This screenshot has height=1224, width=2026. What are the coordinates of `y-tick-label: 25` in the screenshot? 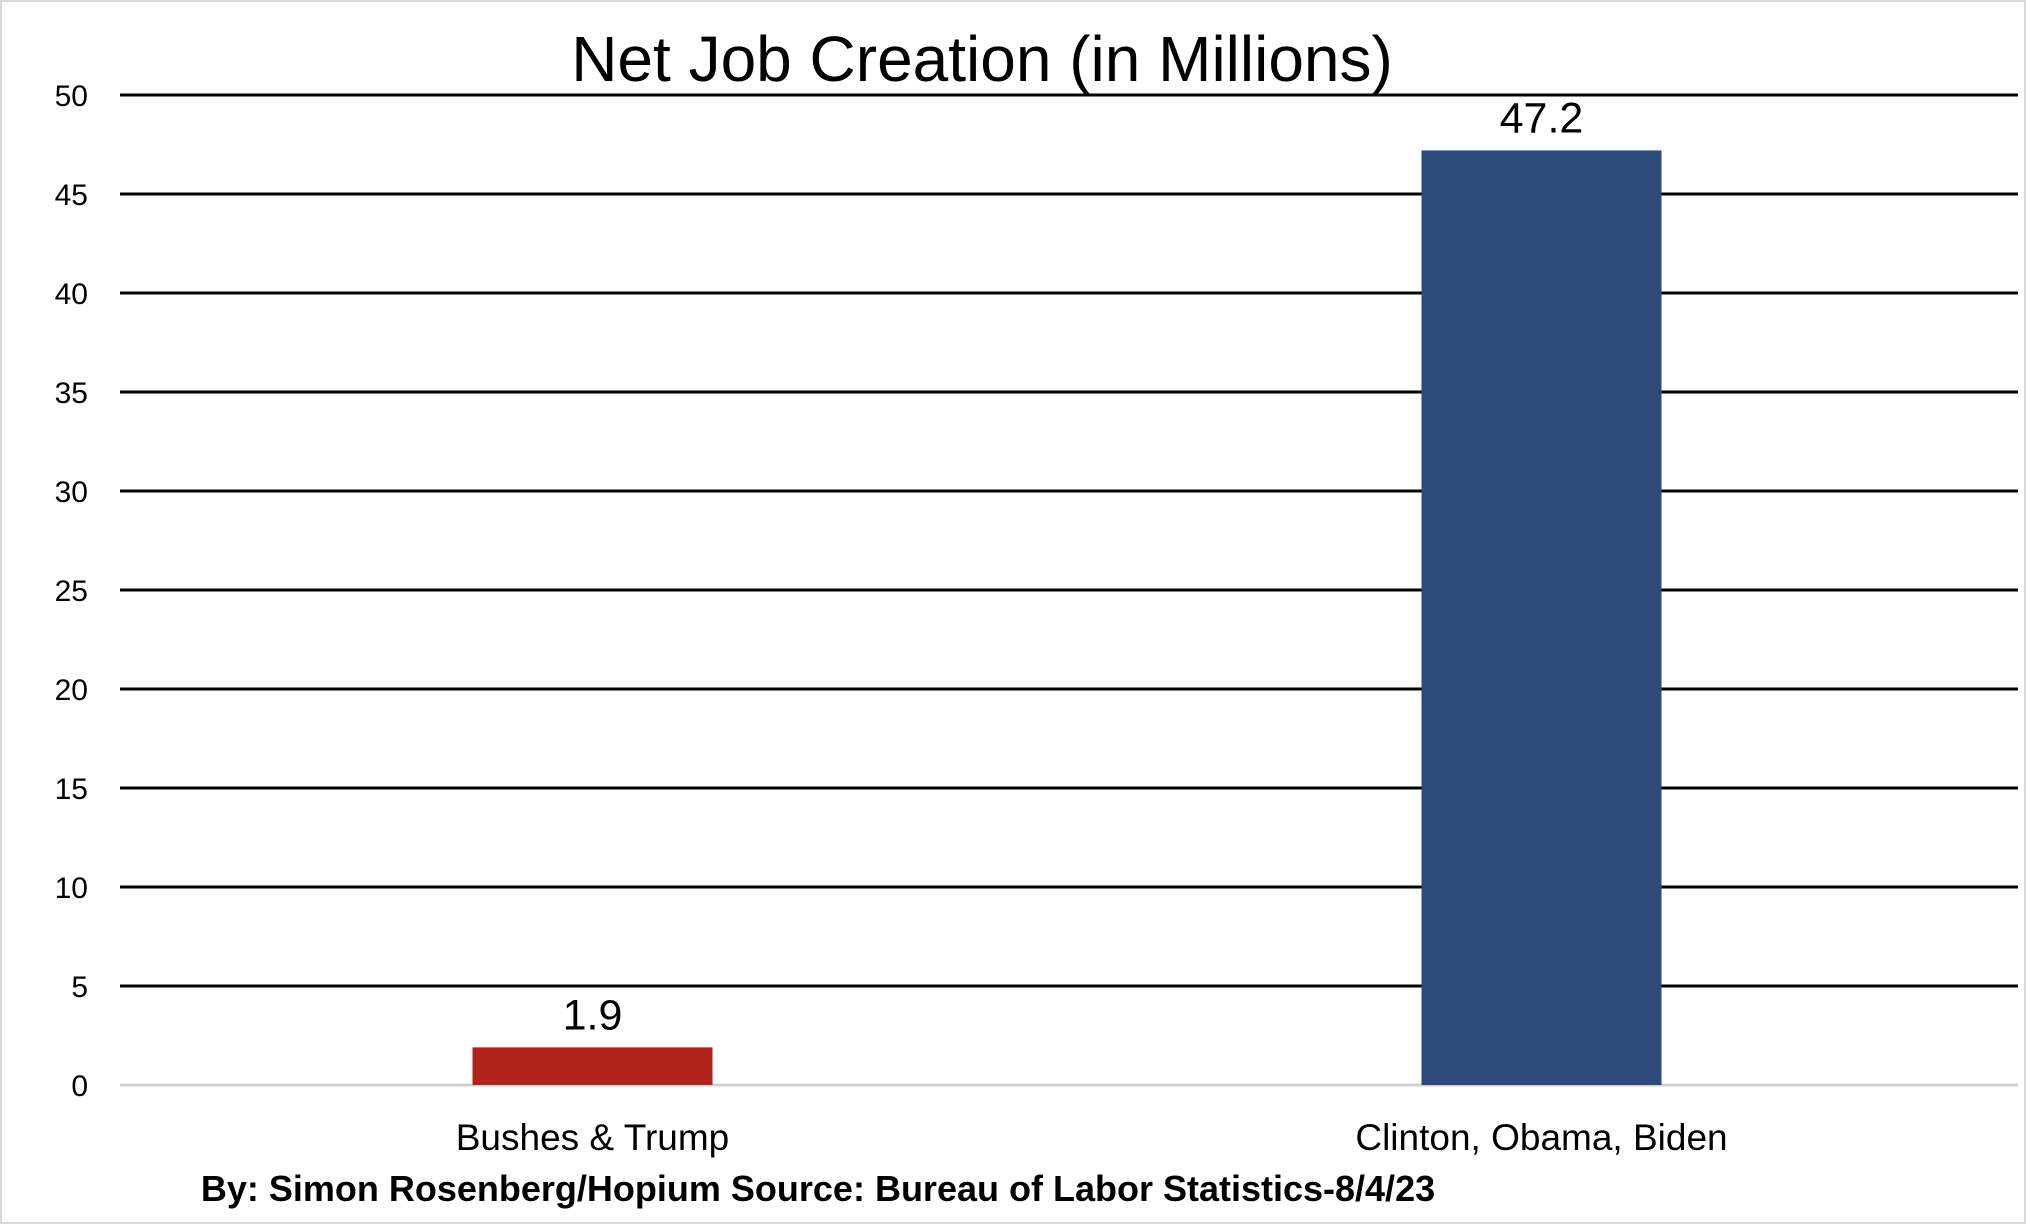 It's located at (71, 591).